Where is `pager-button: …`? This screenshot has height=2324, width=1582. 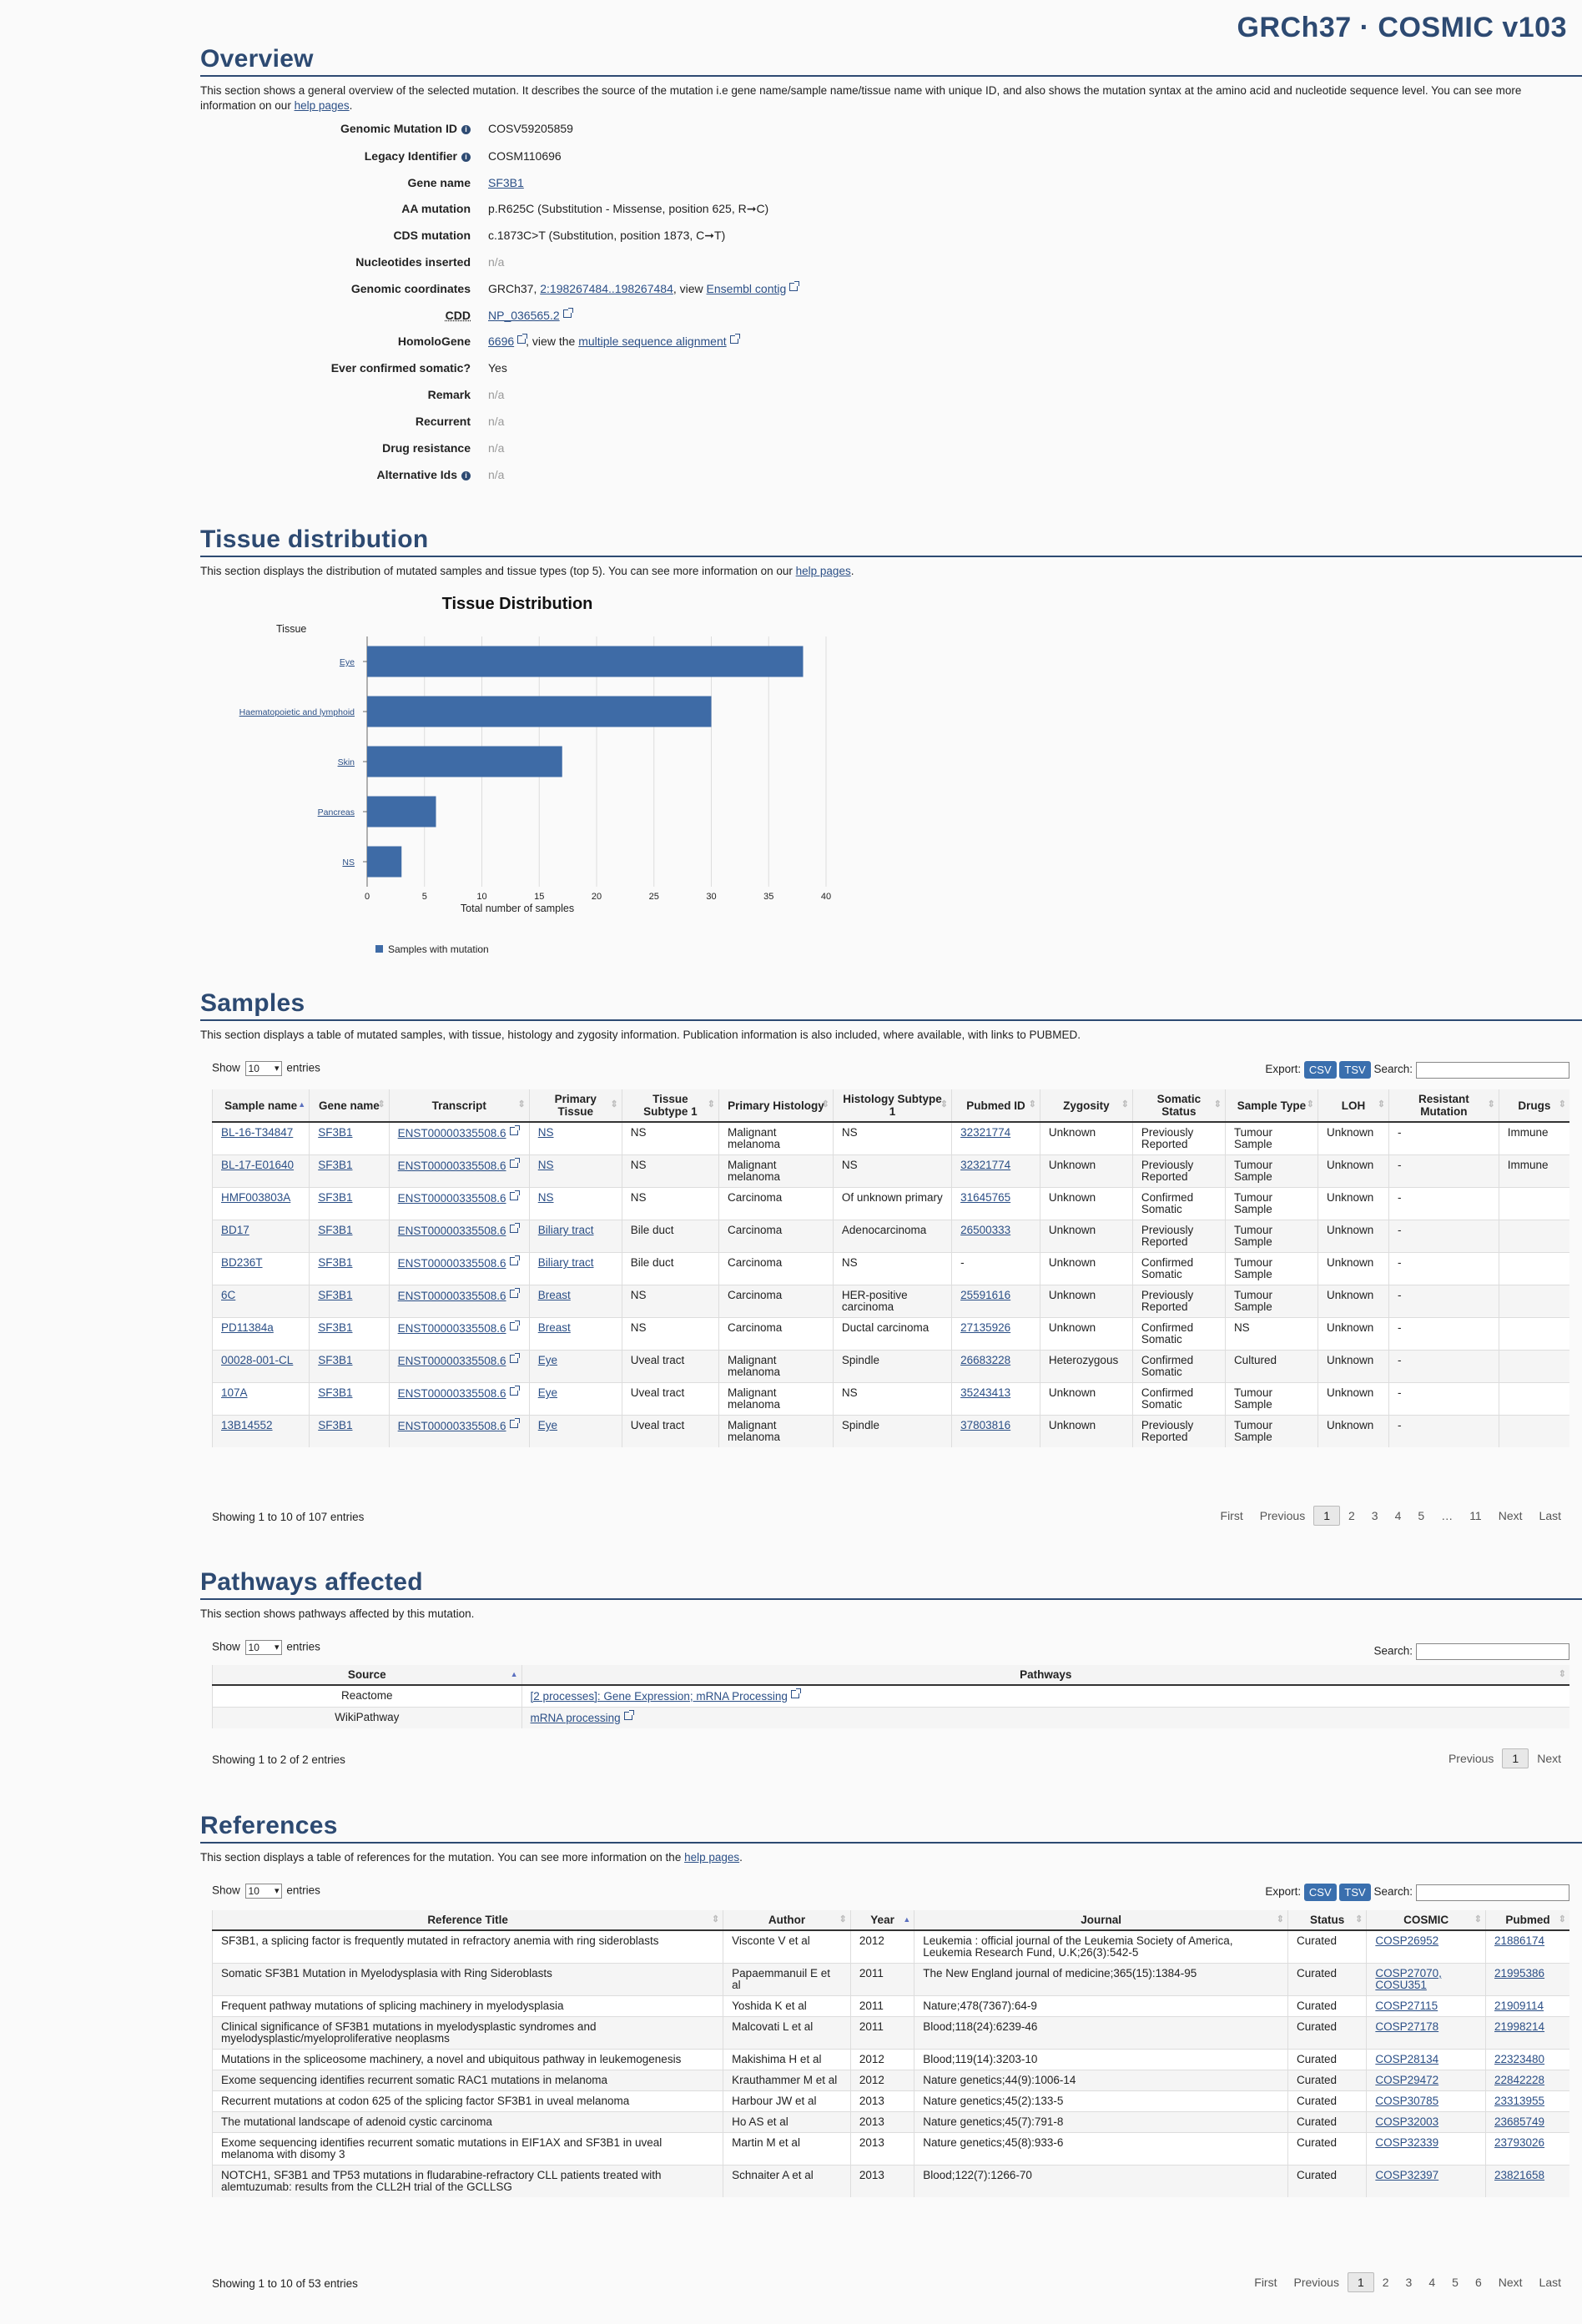
pager-button: … is located at coordinates (1447, 1515).